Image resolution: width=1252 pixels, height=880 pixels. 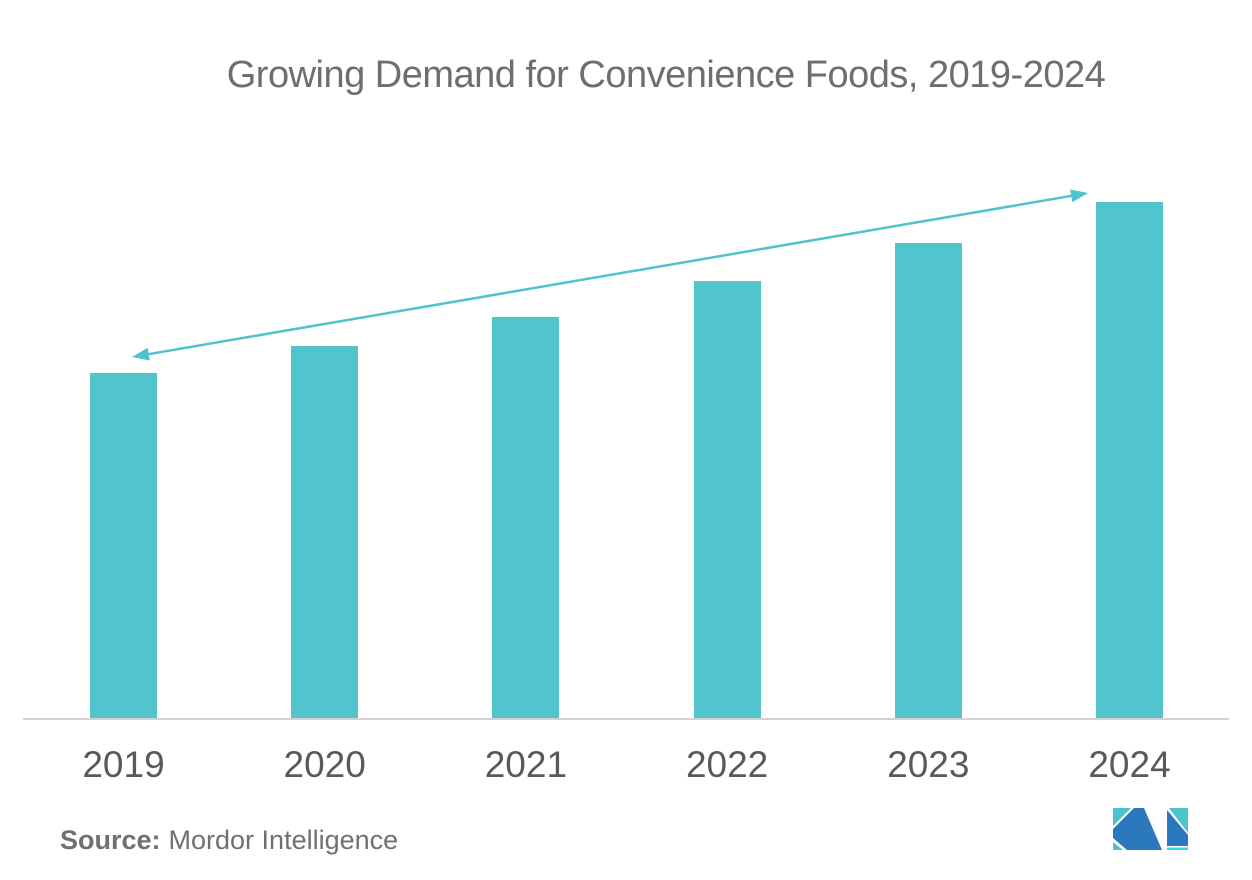 What do you see at coordinates (141, 354) in the screenshot?
I see `trend-arrowhead-left` at bounding box center [141, 354].